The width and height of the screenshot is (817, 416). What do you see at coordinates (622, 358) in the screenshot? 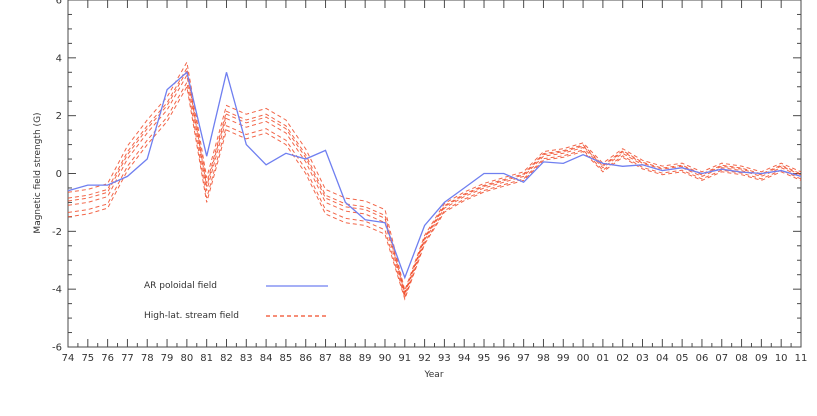
I see `x-tick-label: 02` at bounding box center [622, 358].